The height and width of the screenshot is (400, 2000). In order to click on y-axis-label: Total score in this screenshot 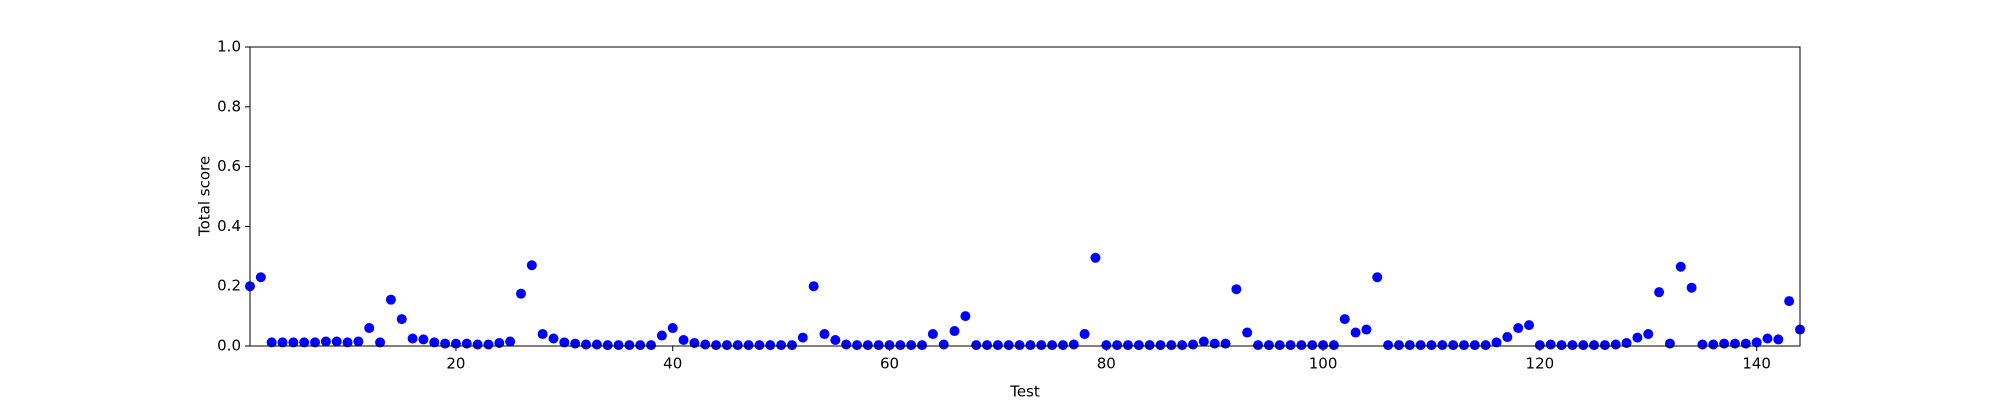, I will do `click(205, 196)`.